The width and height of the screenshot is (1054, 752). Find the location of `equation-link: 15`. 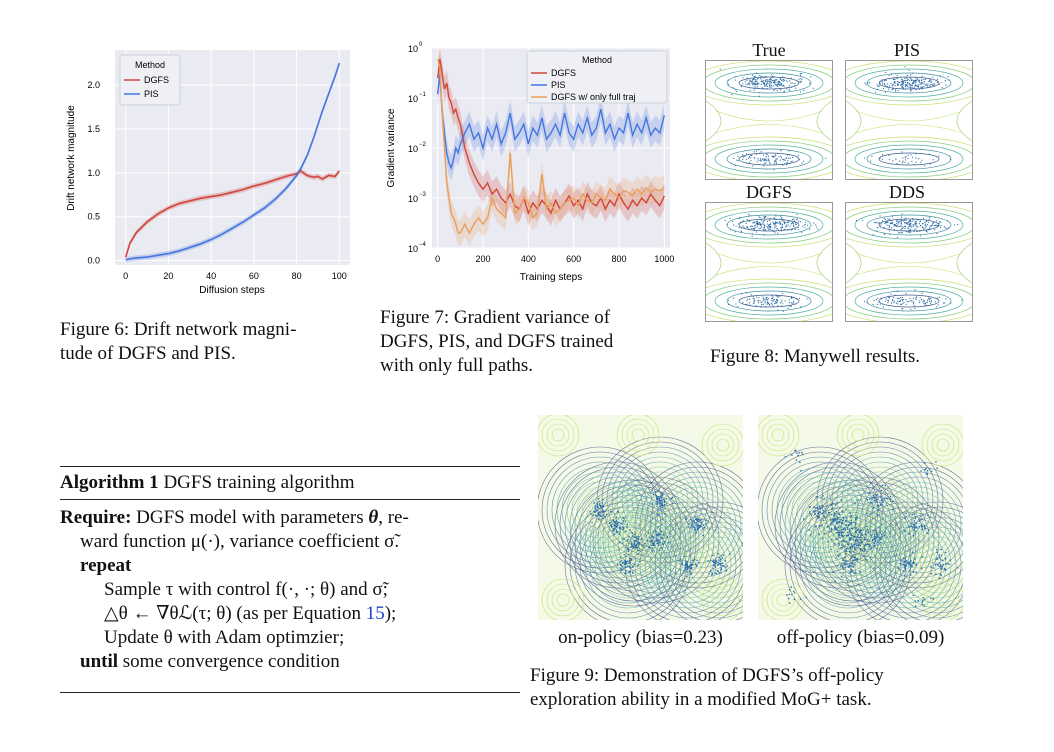

equation-link: 15 is located at coordinates (375, 613).